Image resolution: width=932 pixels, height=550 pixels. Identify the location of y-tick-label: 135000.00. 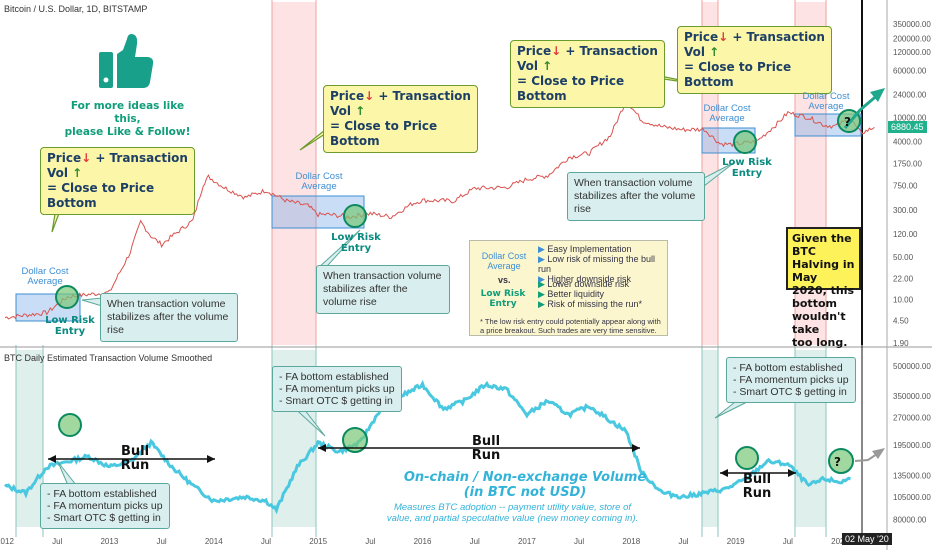
(912, 476).